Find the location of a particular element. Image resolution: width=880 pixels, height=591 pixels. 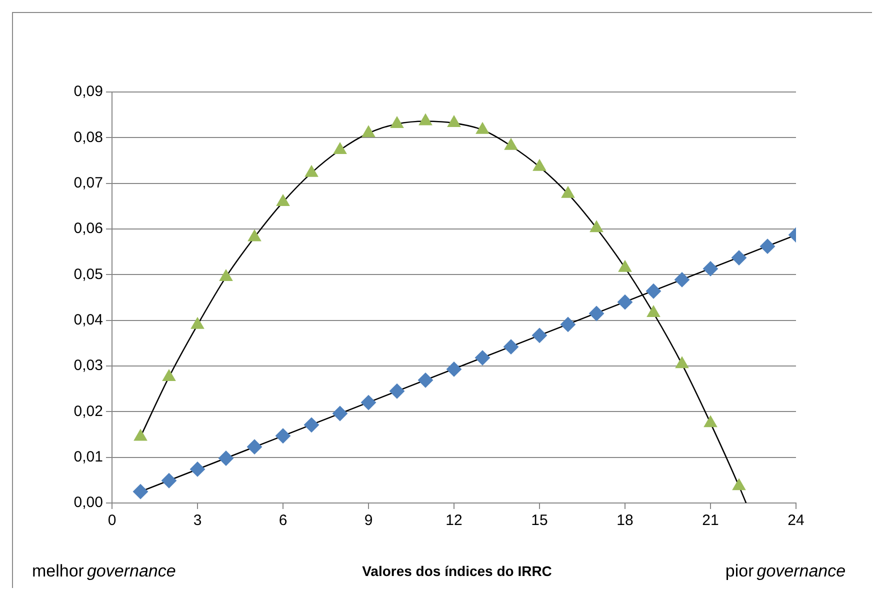

y-tick-label: 0,09 is located at coordinates (88, 91).